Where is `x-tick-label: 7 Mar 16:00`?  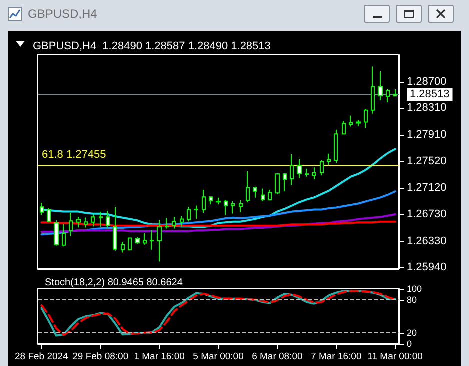 x-tick-label: 7 Mar 16:00 is located at coordinates (336, 357).